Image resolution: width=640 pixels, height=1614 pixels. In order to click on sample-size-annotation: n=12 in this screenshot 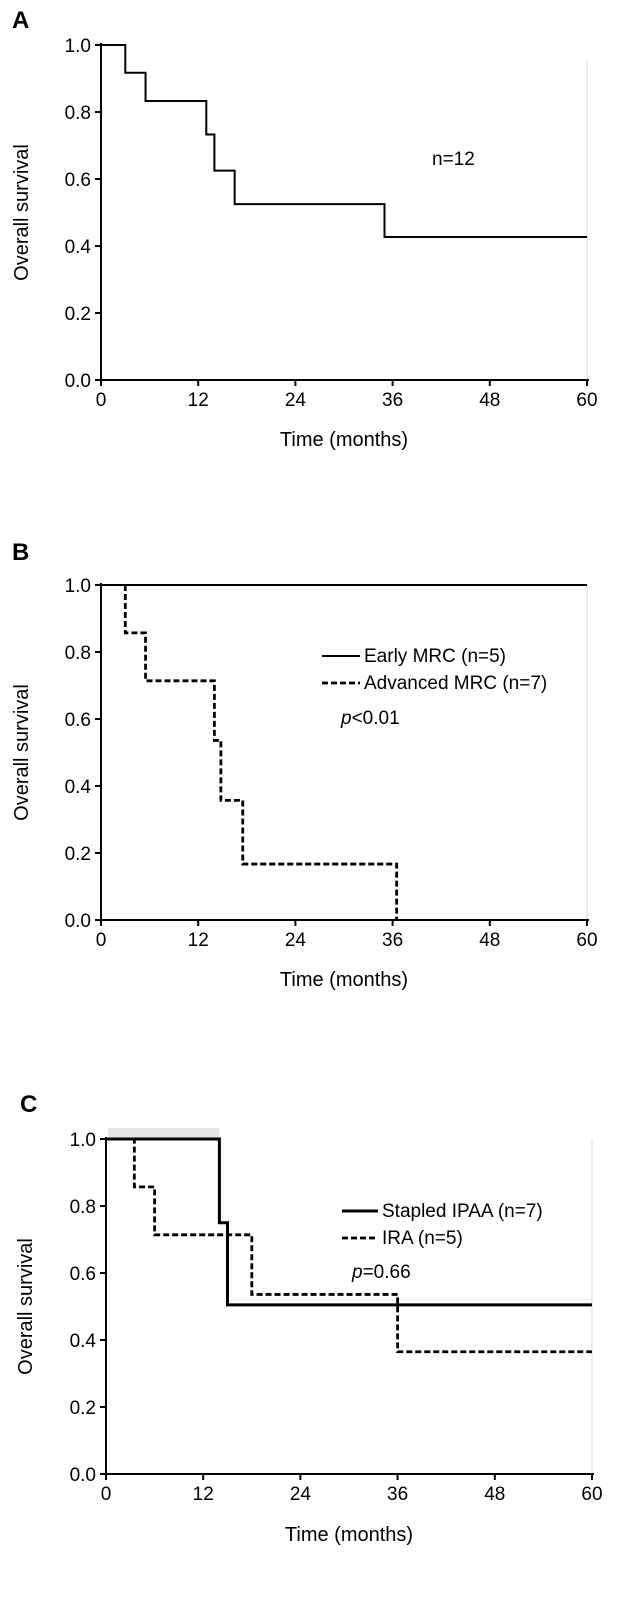, I will do `click(453, 159)`.